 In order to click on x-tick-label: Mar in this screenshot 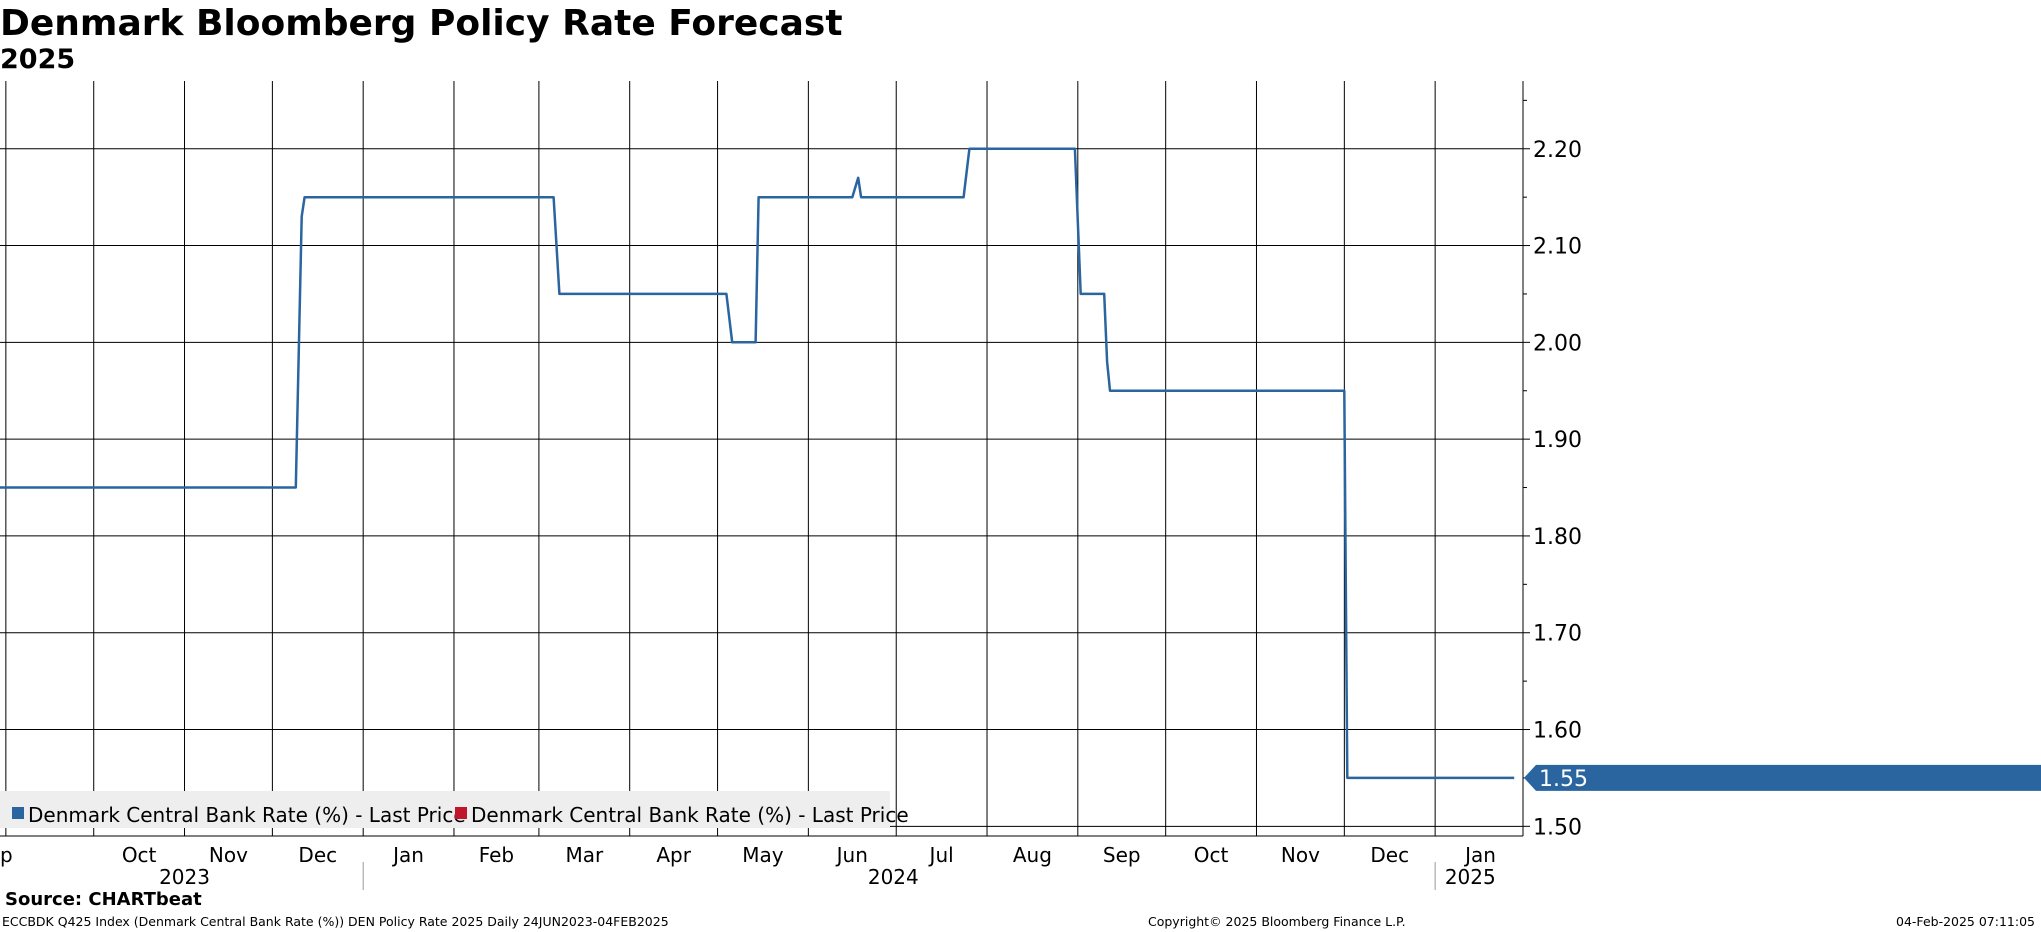, I will do `click(584, 855)`.